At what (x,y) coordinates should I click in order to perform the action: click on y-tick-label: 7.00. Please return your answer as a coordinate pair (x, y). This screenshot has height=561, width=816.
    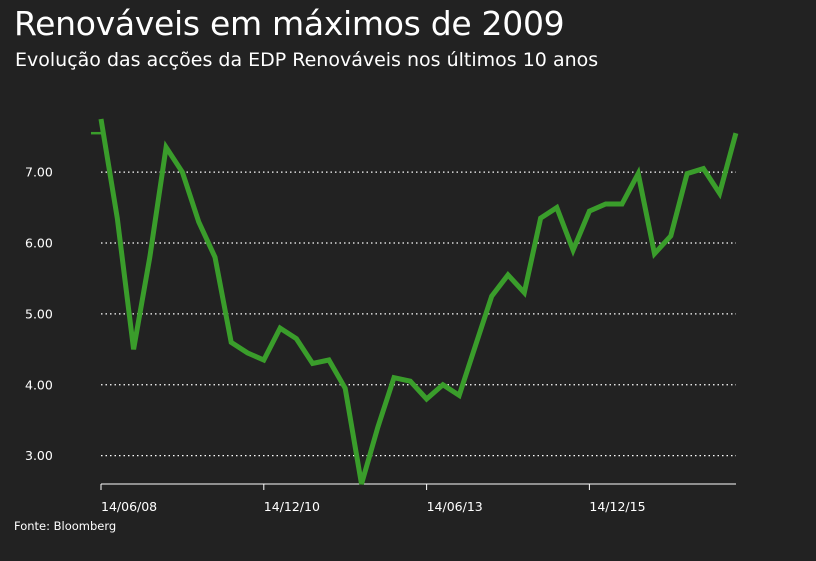
    Looking at the image, I should click on (39, 172).